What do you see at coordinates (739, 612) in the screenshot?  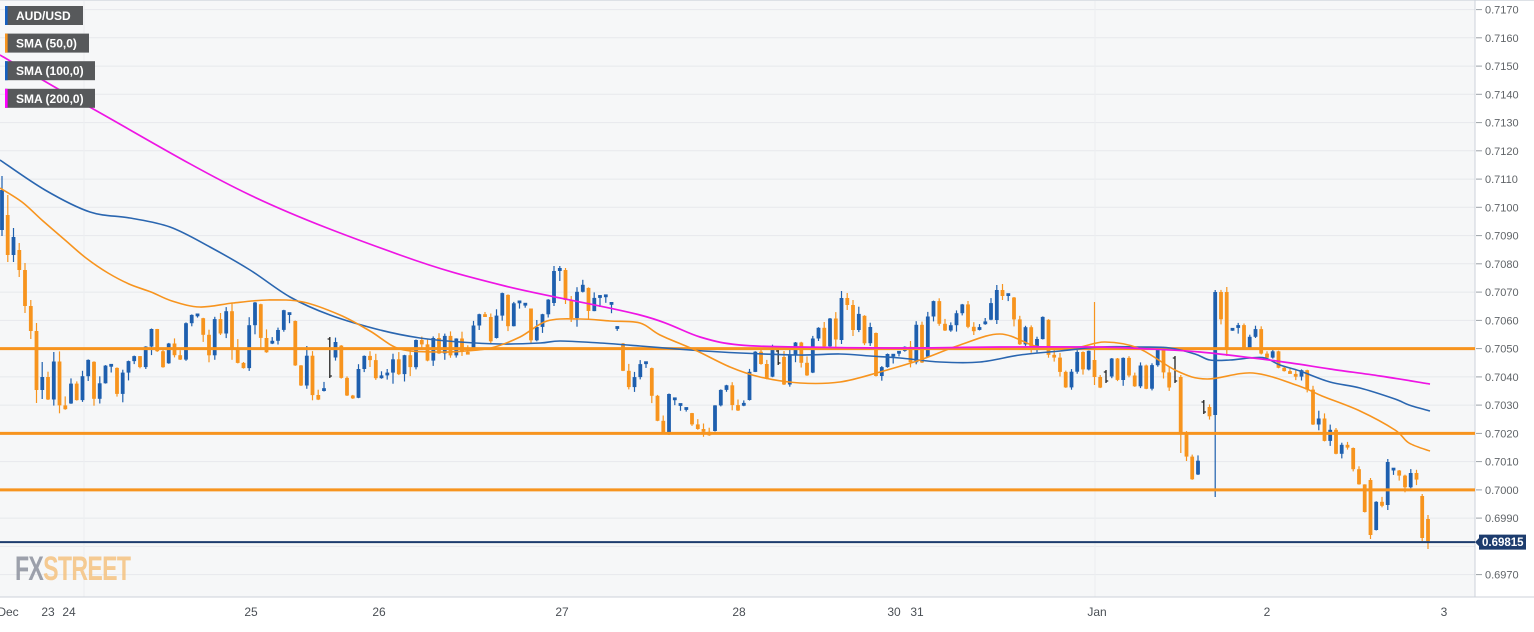 I see `svg-text: 28` at bounding box center [739, 612].